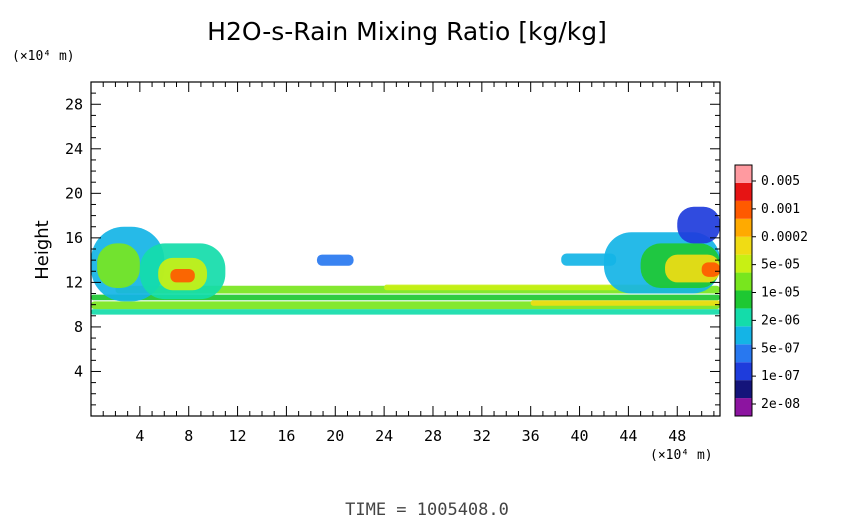  Describe the element at coordinates (780, 348) in the screenshot. I see `colorbar-label-6: 5e-07` at that location.